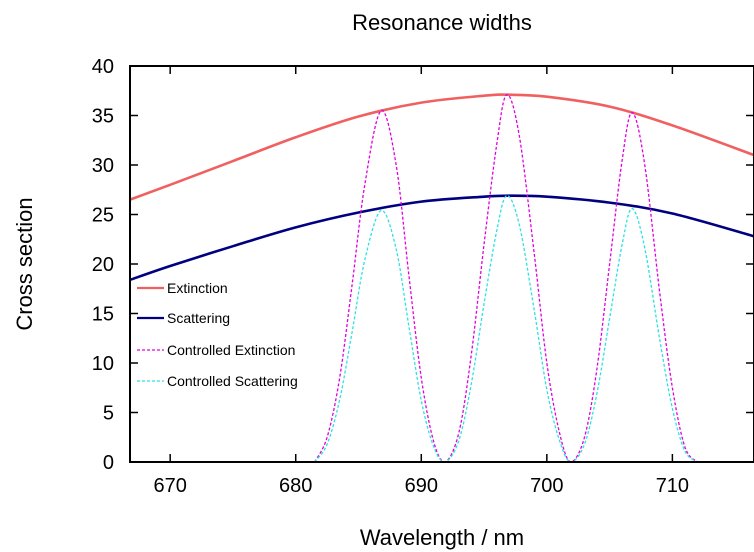 Image resolution: width=754 pixels, height=552 pixels. Describe the element at coordinates (232, 381) in the screenshot. I see `legend-label-controlled-scattering: Controlled Scattering` at that location.